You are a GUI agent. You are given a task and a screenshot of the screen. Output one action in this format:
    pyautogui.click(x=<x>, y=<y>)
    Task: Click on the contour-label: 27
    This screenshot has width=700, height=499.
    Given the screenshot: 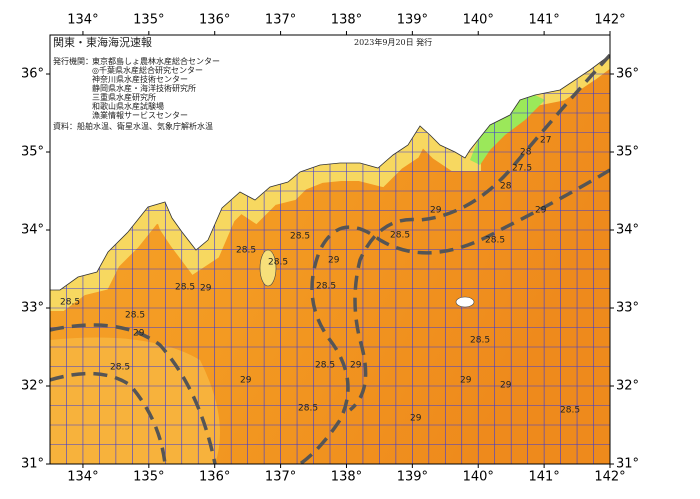 What is the action you would take?
    pyautogui.click(x=545, y=141)
    